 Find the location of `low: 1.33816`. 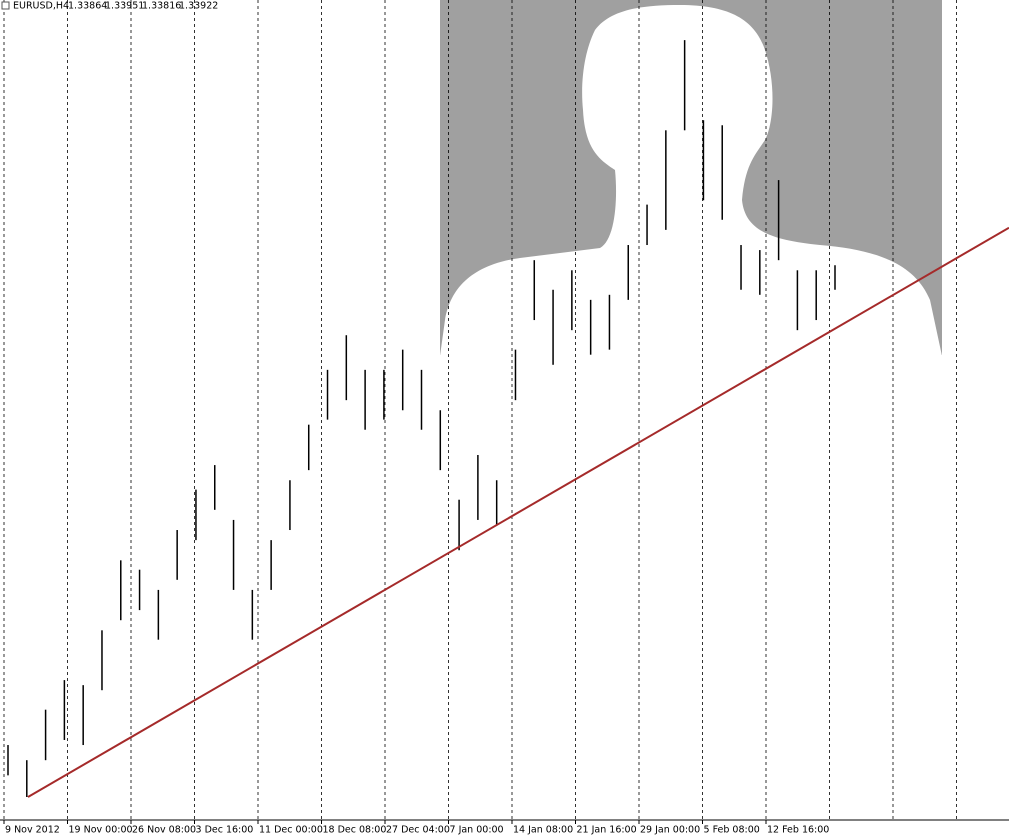

low: 1.33816 is located at coordinates (161, 6).